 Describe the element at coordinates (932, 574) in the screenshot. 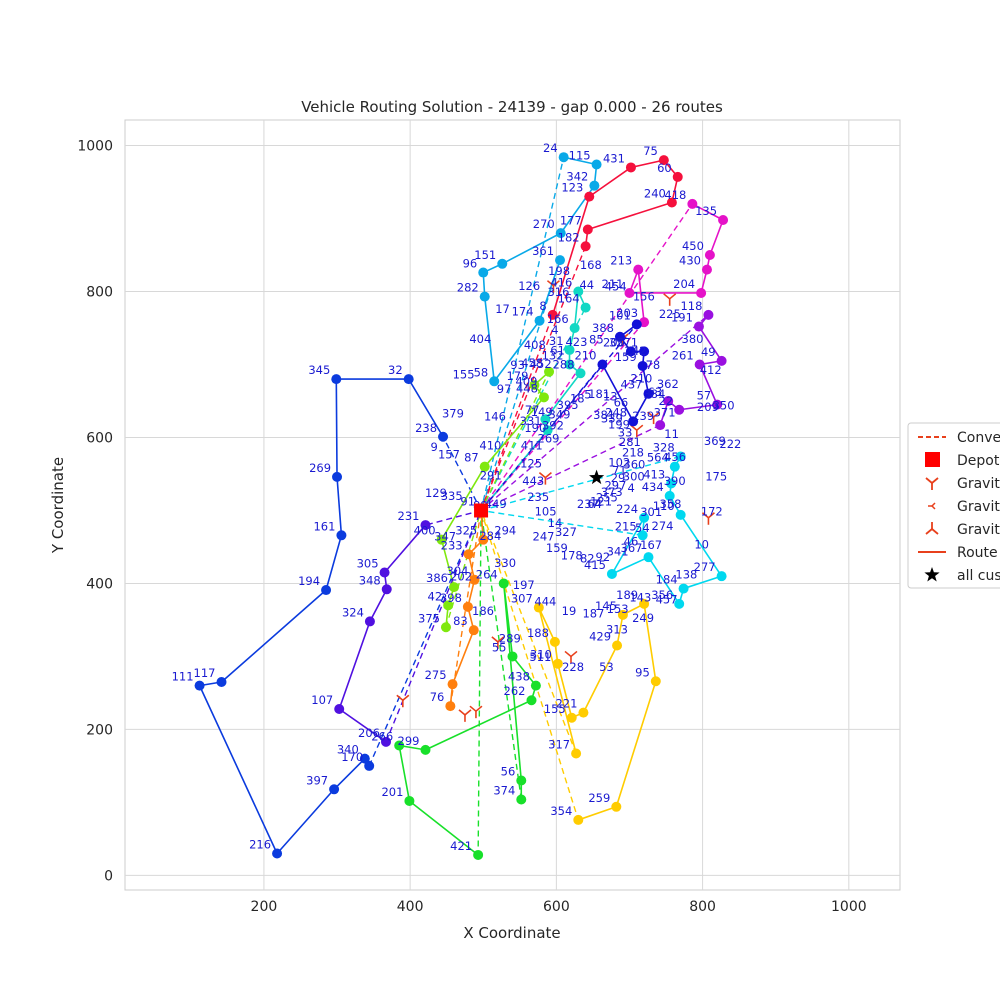

I see `legend-star-icon` at that location.